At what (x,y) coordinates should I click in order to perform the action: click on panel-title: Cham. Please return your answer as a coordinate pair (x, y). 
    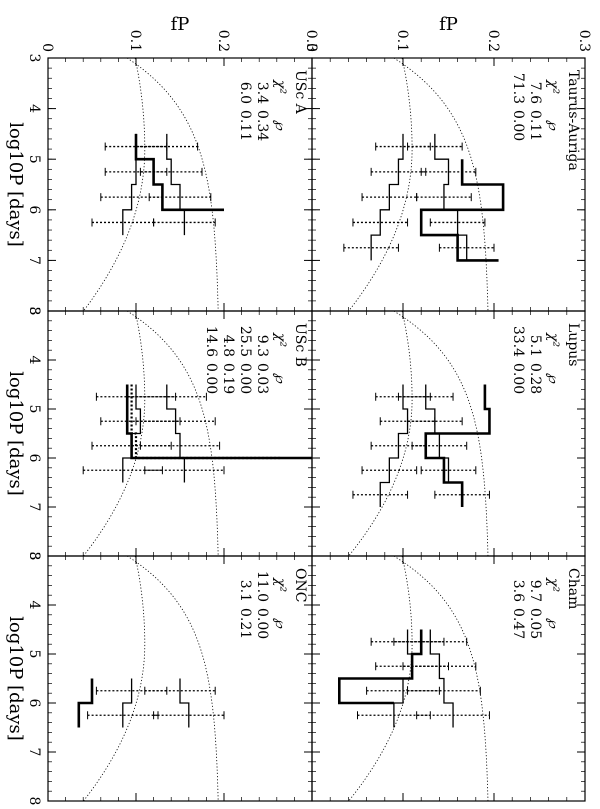
    Looking at the image, I should click on (573, 588).